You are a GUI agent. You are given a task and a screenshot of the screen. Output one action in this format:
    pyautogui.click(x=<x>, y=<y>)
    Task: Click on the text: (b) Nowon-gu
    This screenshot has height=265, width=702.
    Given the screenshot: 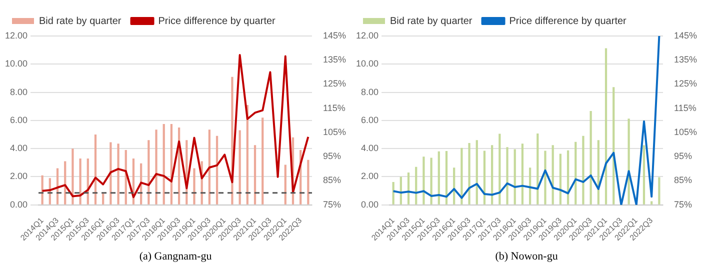 What is the action you would take?
    pyautogui.click(x=526, y=256)
    